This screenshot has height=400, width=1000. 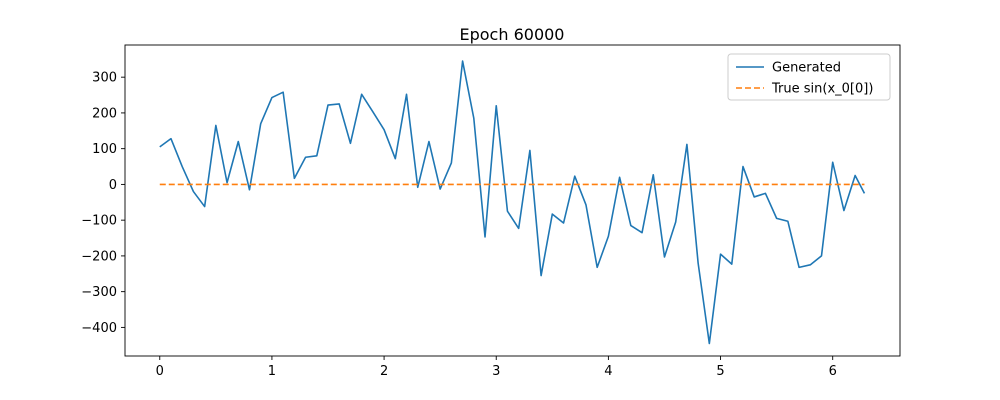 What do you see at coordinates (99, 256) in the screenshot?
I see `y-tick-label: −200` at bounding box center [99, 256].